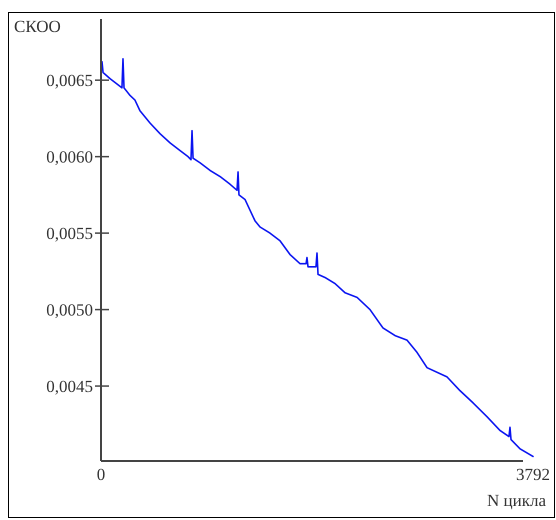 This screenshot has height=520, width=556. What do you see at coordinates (69, 234) in the screenshot?
I see `y-tick-label: 0,0055` at bounding box center [69, 234].